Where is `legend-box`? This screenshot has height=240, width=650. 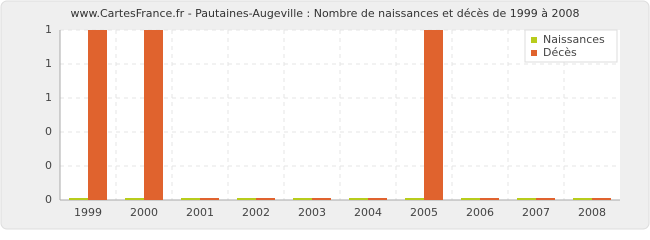
legend-box is located at coordinates (571, 46).